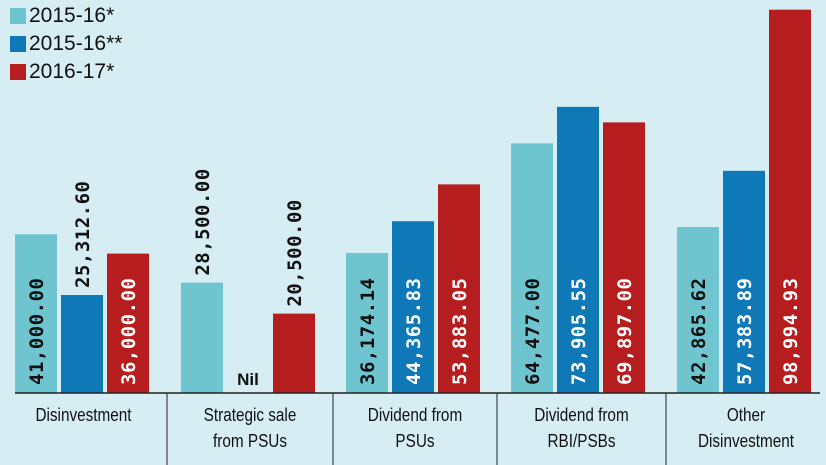 This screenshot has width=826, height=465. What do you see at coordinates (745, 331) in the screenshot?
I see `bar-label: 57,383.89` at bounding box center [745, 331].